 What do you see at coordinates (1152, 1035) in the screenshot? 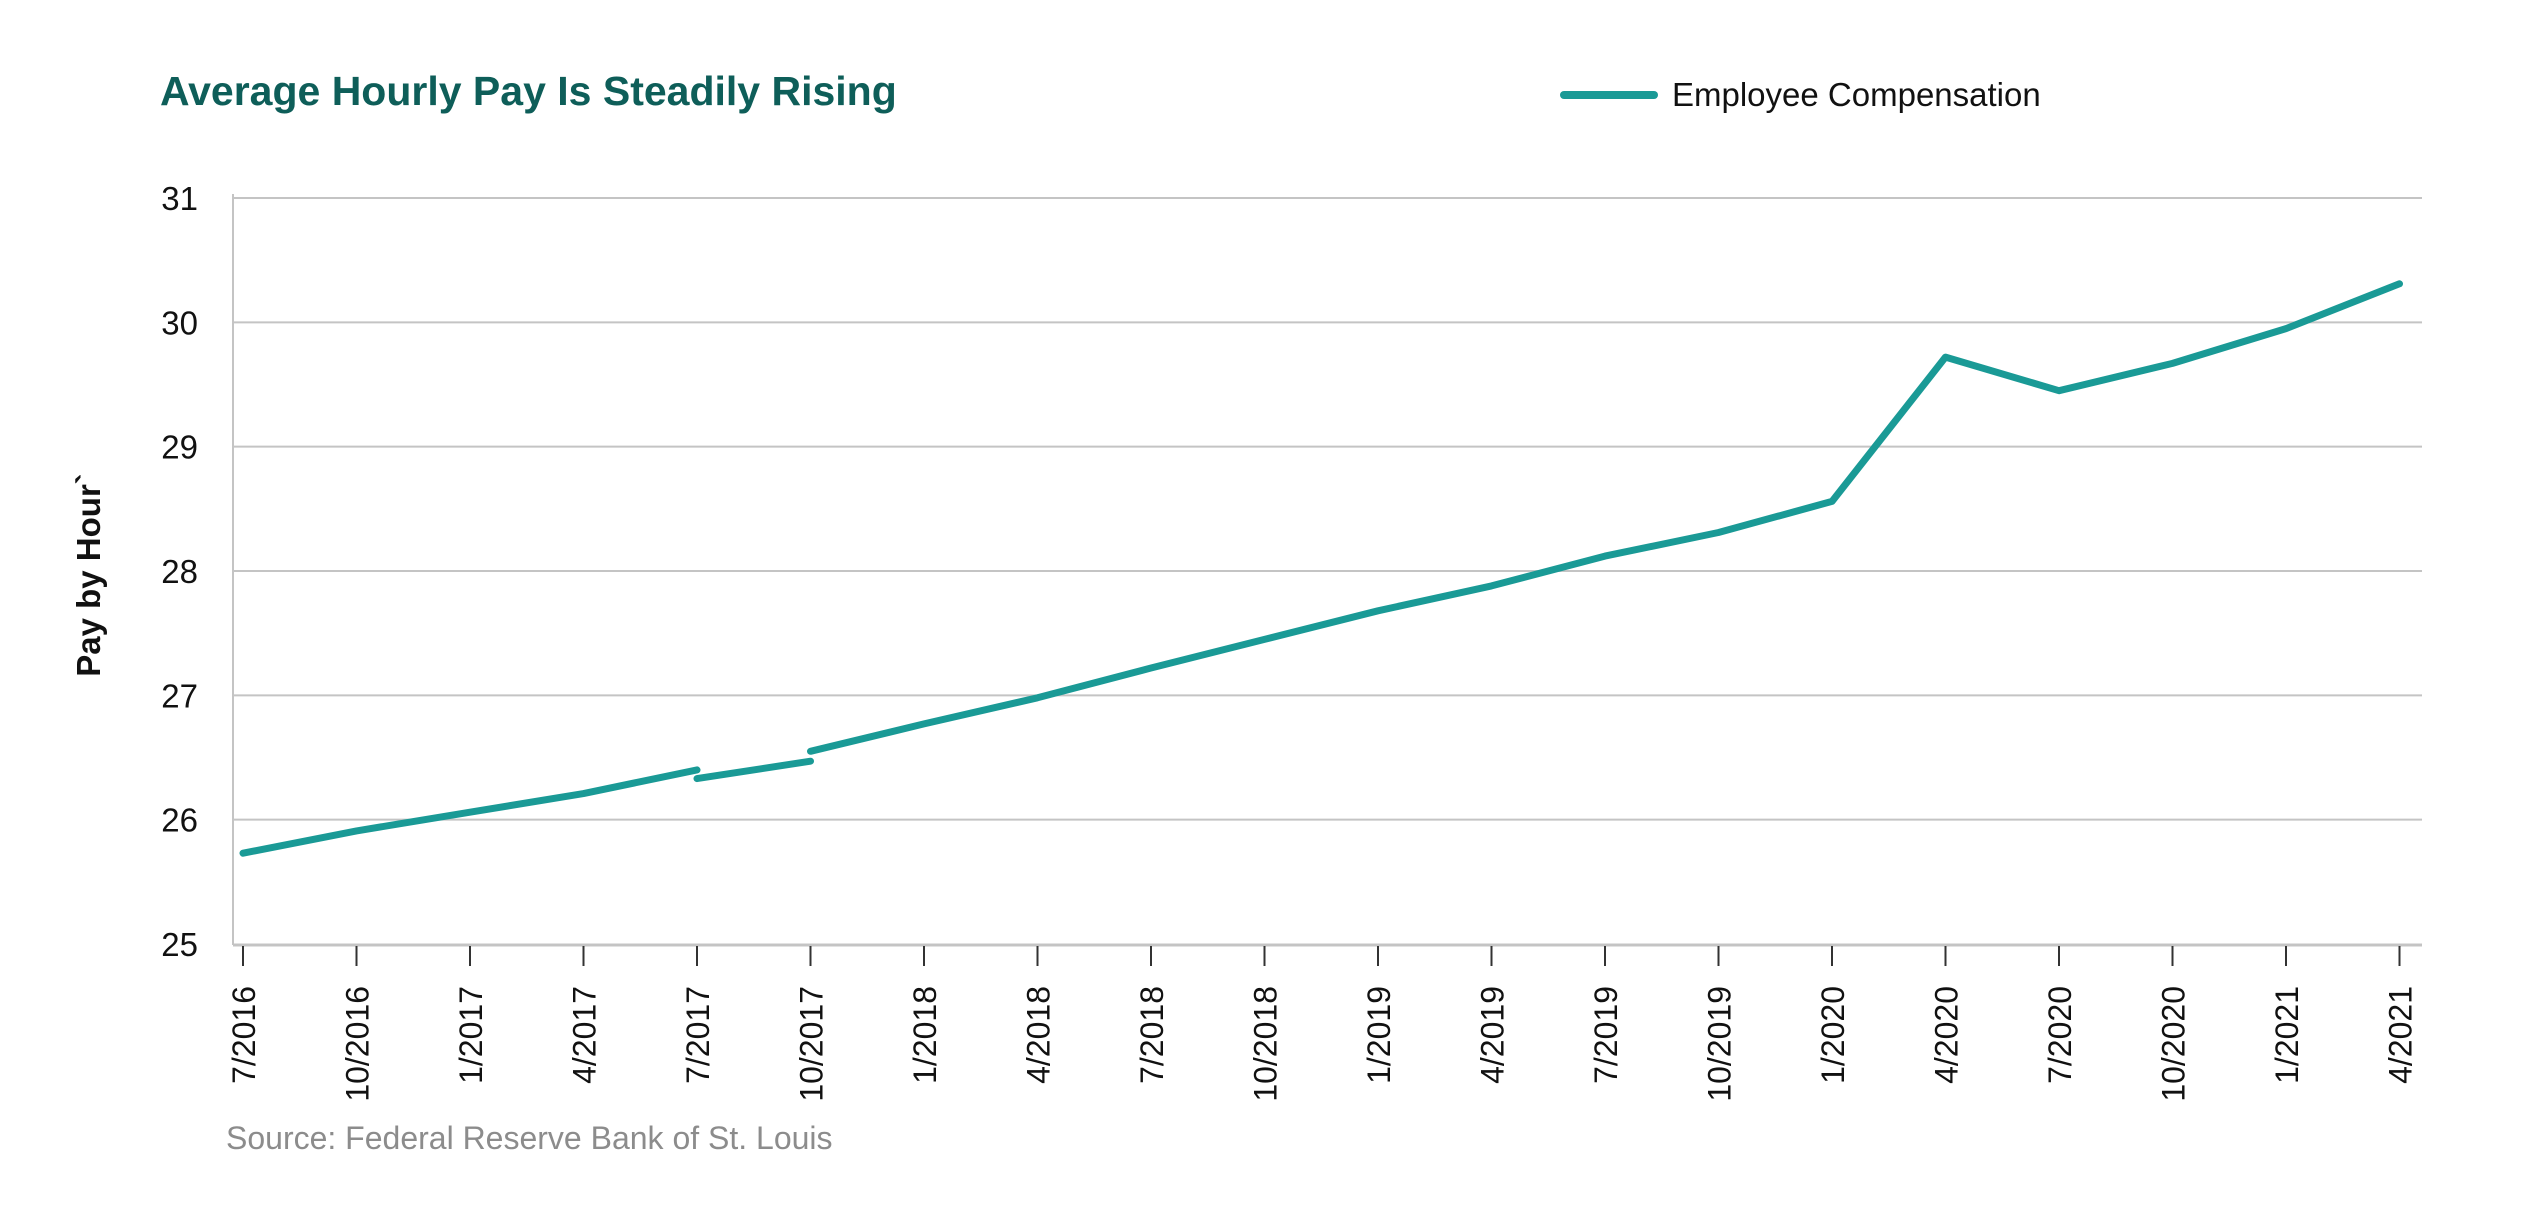
I see `x-tick-label: 7/2018` at bounding box center [1152, 1035].